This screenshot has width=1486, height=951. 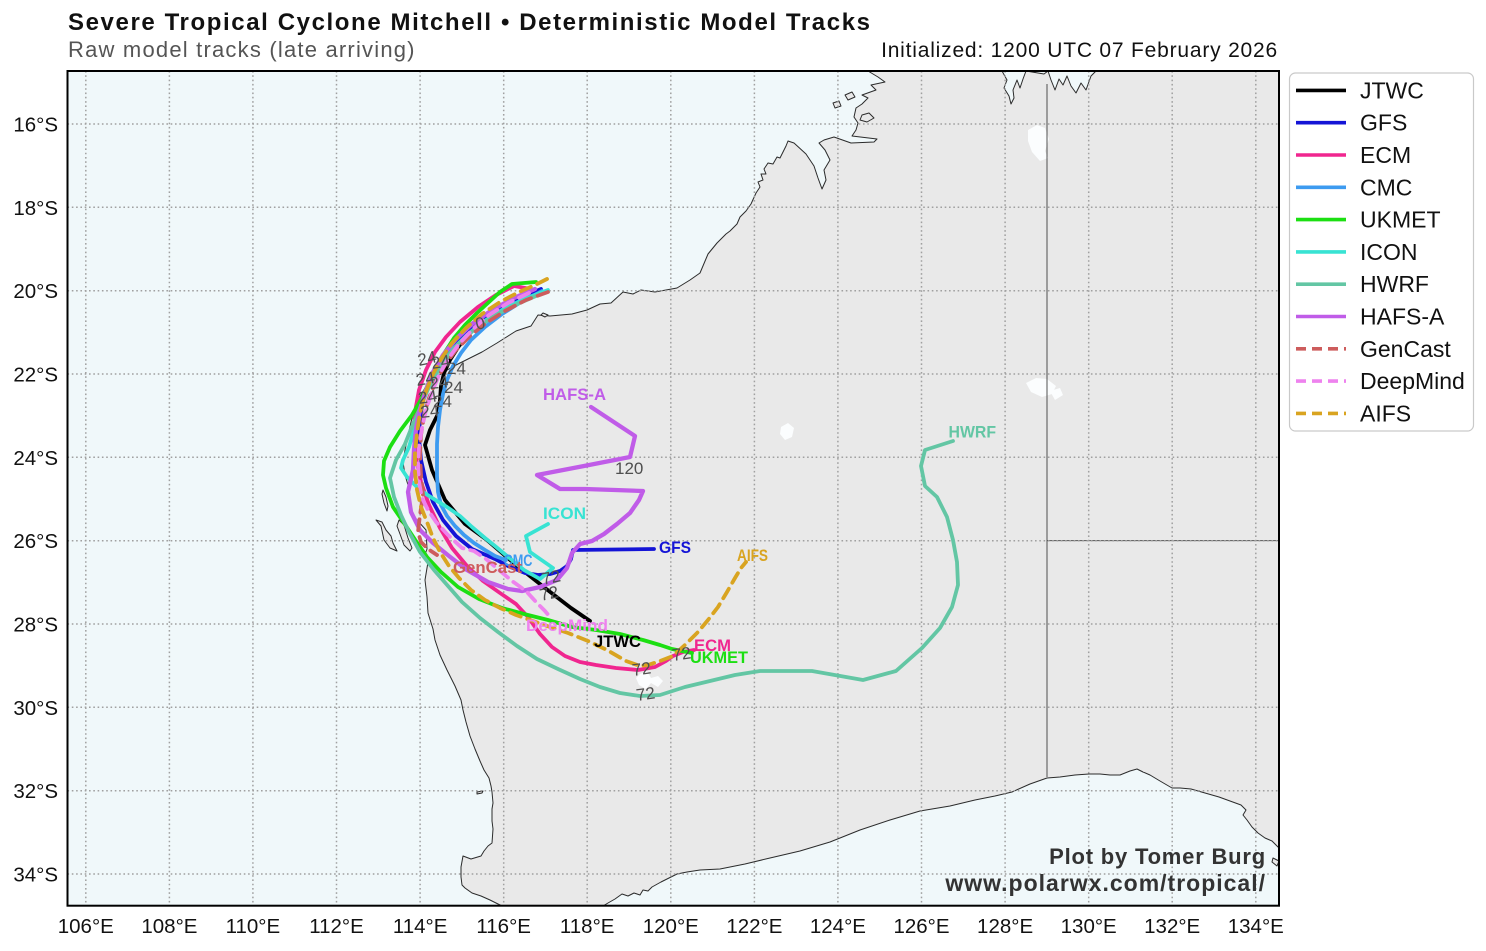 What do you see at coordinates (35, 208) in the screenshot?
I see `svg-text: 18°S` at bounding box center [35, 208].